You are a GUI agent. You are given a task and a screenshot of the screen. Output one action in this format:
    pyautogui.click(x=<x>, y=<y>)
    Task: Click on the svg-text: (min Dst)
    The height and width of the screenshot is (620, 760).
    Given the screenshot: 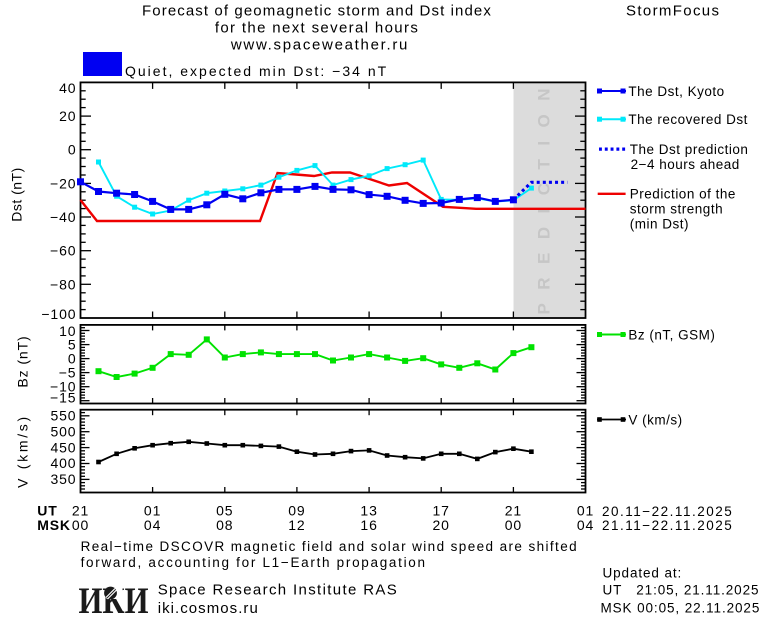 What is the action you would take?
    pyautogui.click(x=659, y=224)
    